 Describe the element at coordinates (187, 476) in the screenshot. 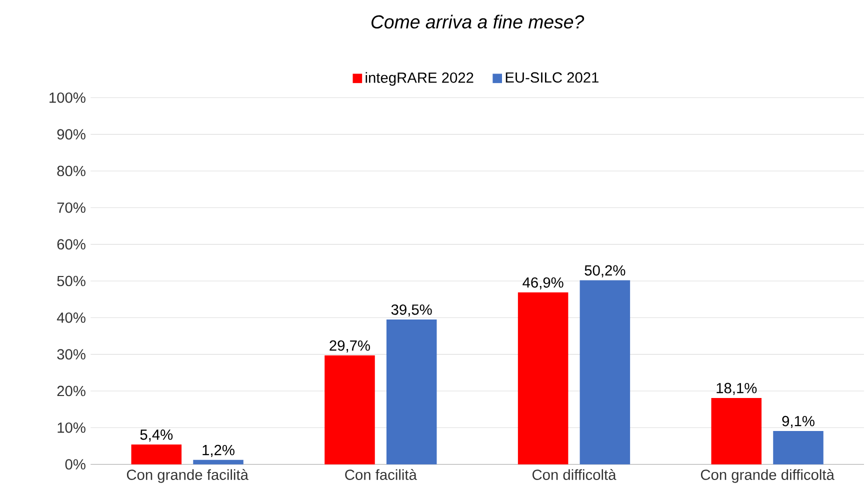

I see `x-tick-label: Con grande facilità` at that location.